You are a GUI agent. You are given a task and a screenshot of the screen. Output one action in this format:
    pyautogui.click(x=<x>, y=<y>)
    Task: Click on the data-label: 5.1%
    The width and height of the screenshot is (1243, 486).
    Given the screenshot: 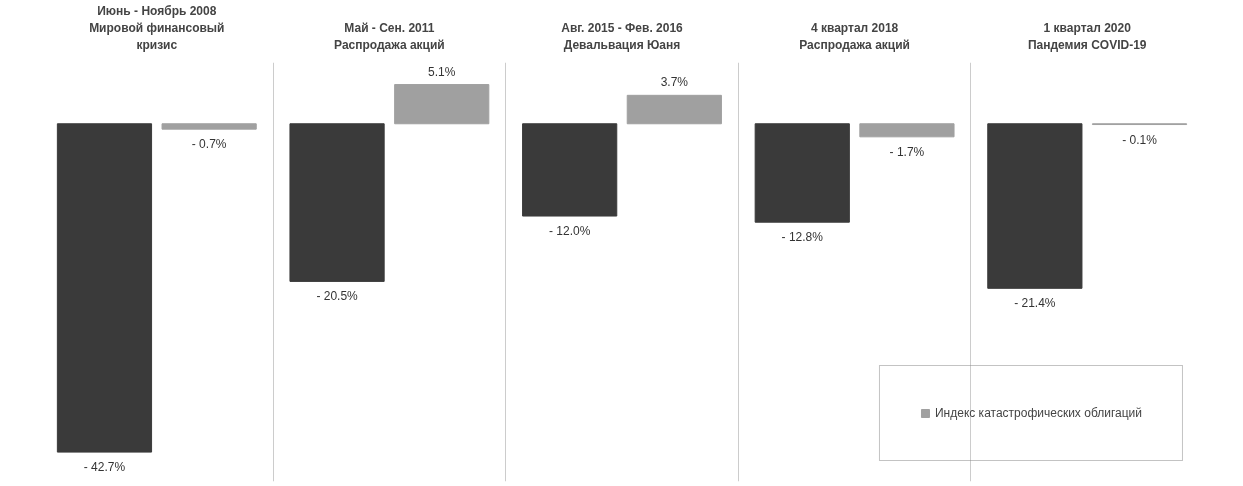 What is the action you would take?
    pyautogui.click(x=442, y=71)
    